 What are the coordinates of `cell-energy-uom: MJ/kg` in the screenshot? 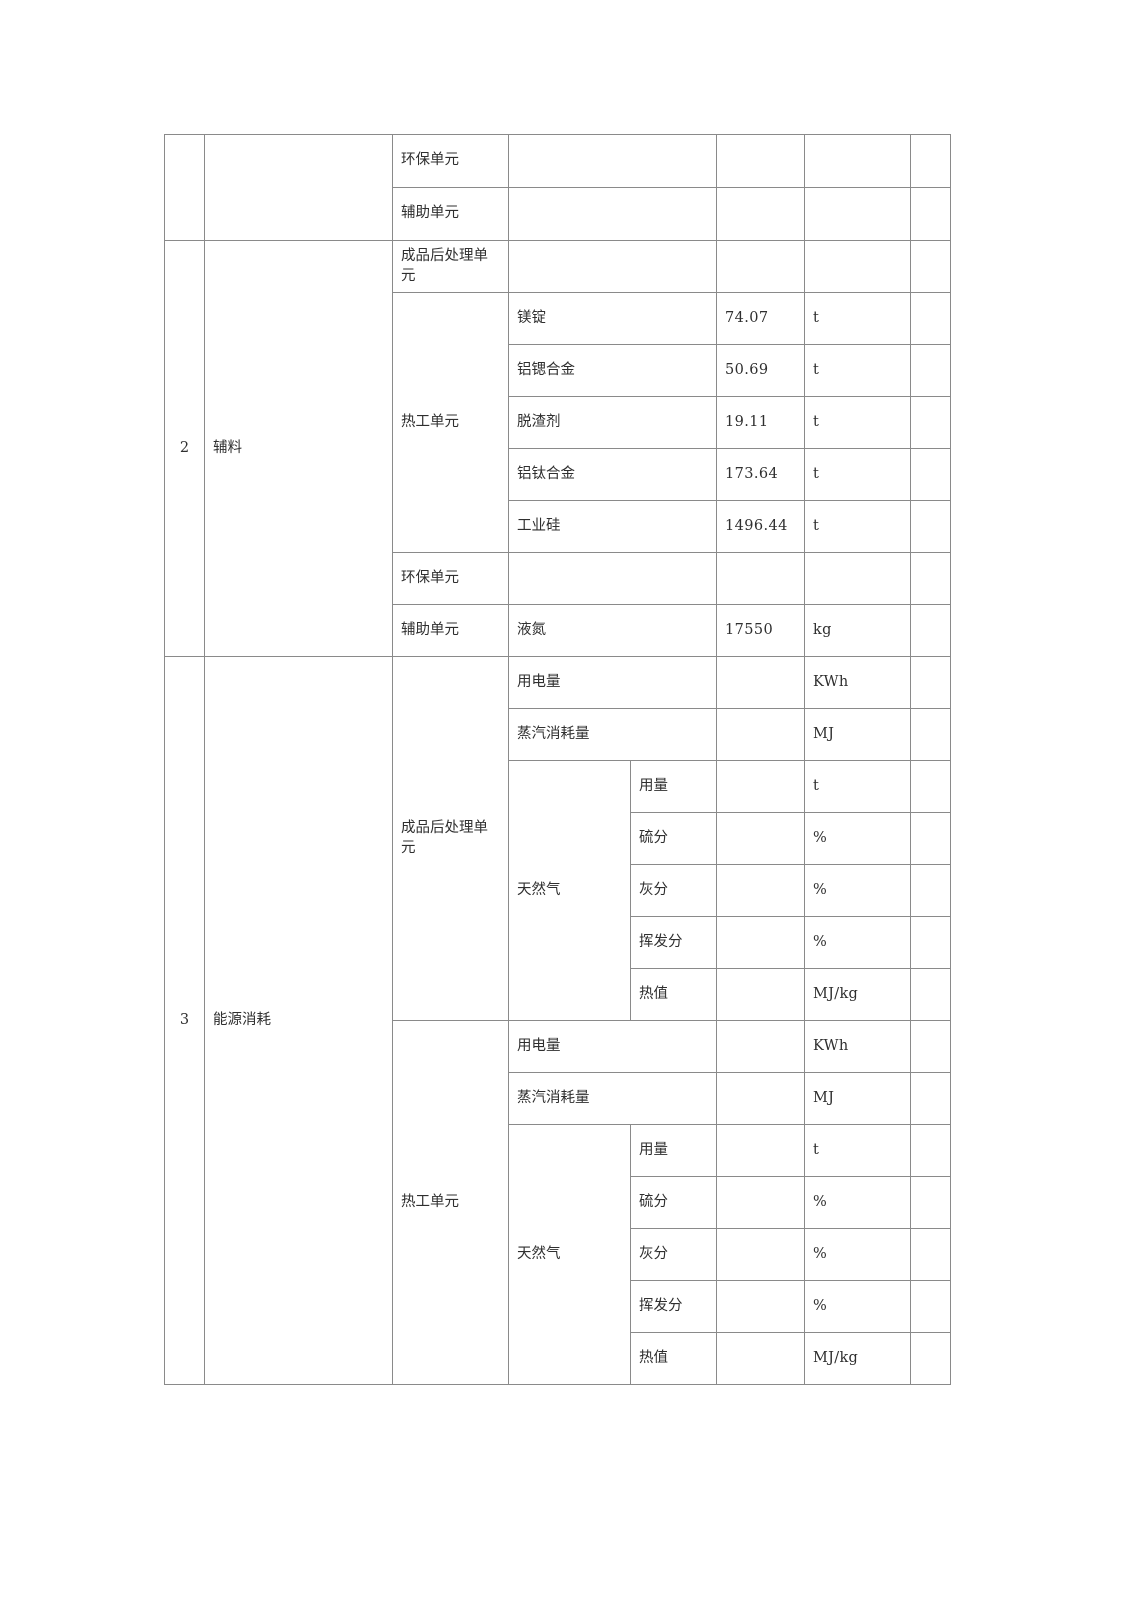 It's located at (857, 994).